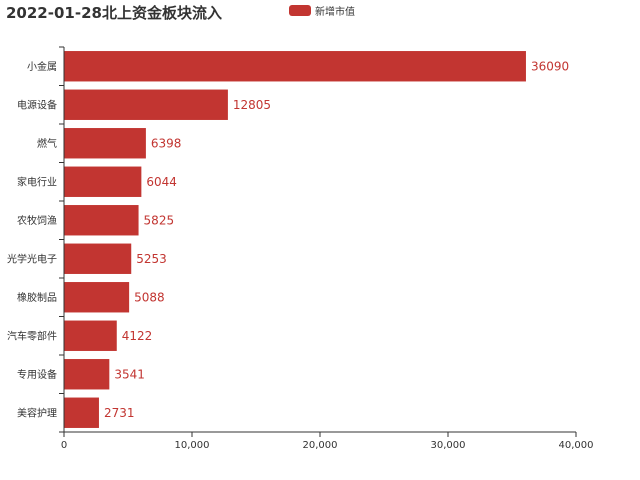 The height and width of the screenshot is (480, 640). What do you see at coordinates (192, 445) in the screenshot?
I see `x-tick-label: 10,000` at bounding box center [192, 445].